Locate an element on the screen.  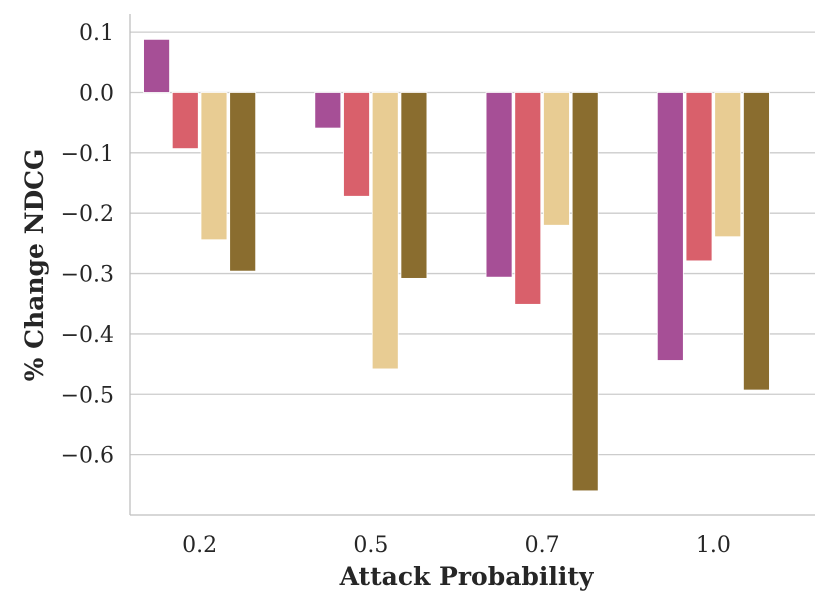
y-tick-label: −0.2 is located at coordinates (87, 214).